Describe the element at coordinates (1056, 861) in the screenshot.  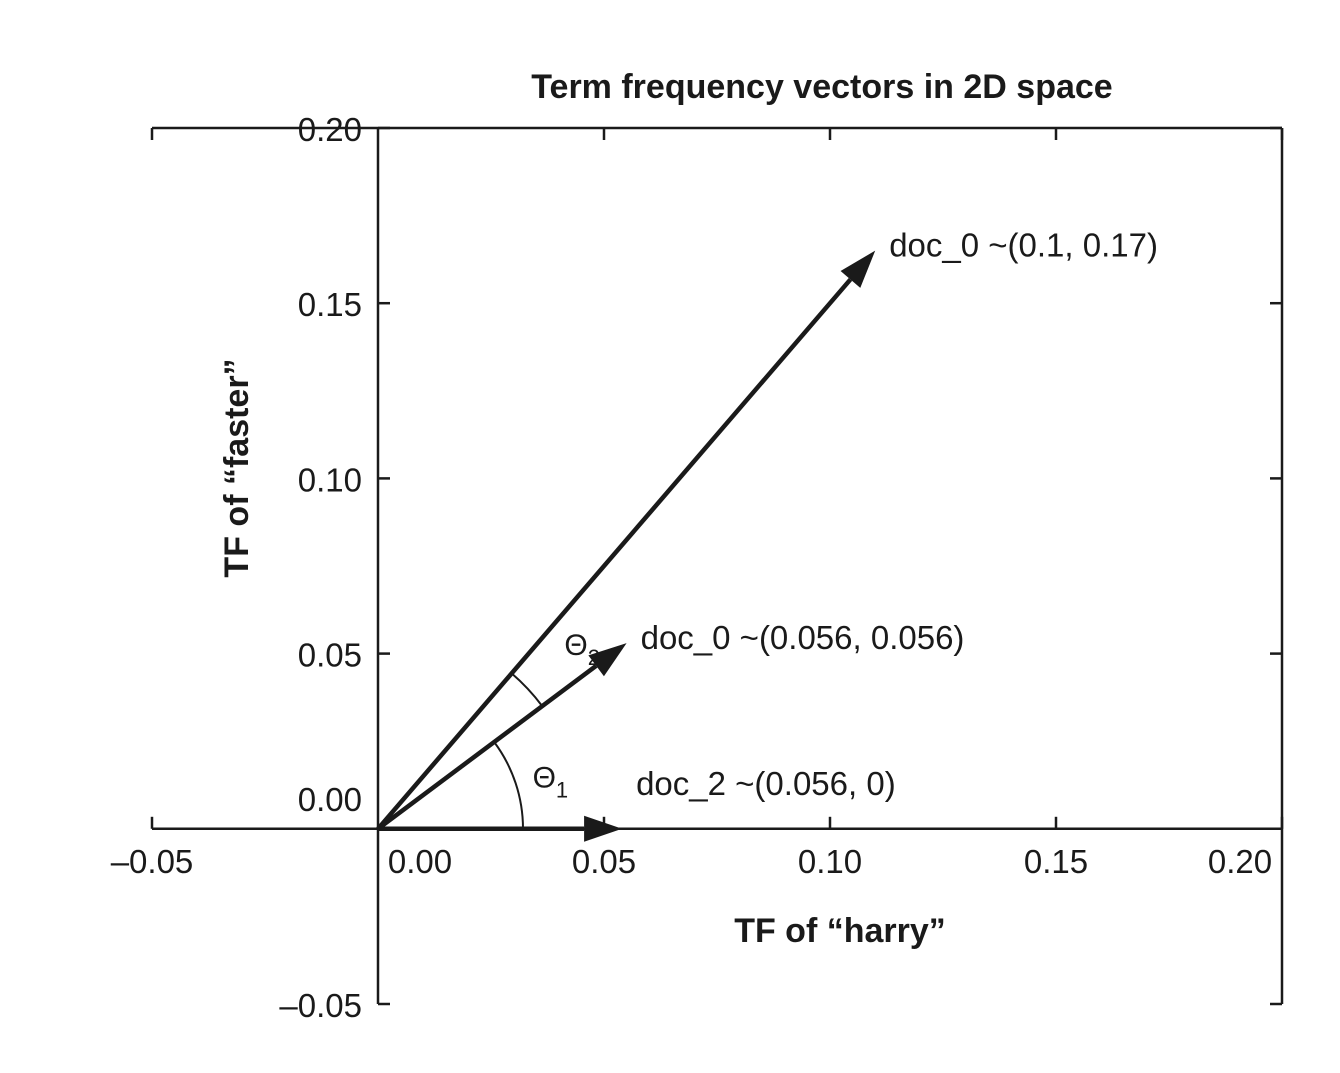
I see `x-tick-label: 0.15` at that location.